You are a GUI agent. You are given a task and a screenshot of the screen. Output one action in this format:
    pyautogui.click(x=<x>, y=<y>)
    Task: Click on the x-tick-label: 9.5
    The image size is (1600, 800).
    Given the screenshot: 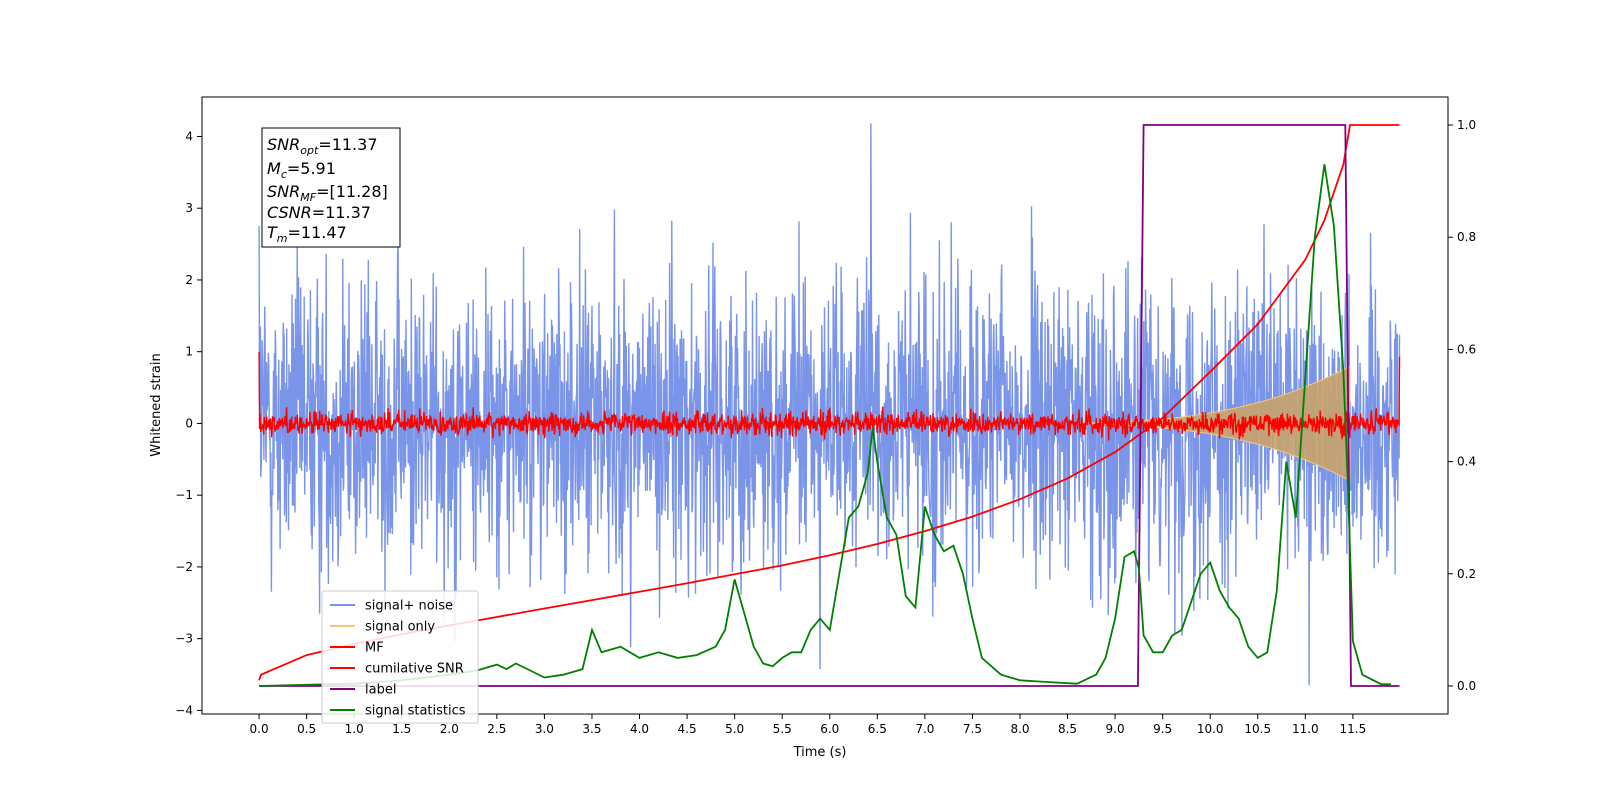 What is the action you would take?
    pyautogui.click(x=1162, y=729)
    